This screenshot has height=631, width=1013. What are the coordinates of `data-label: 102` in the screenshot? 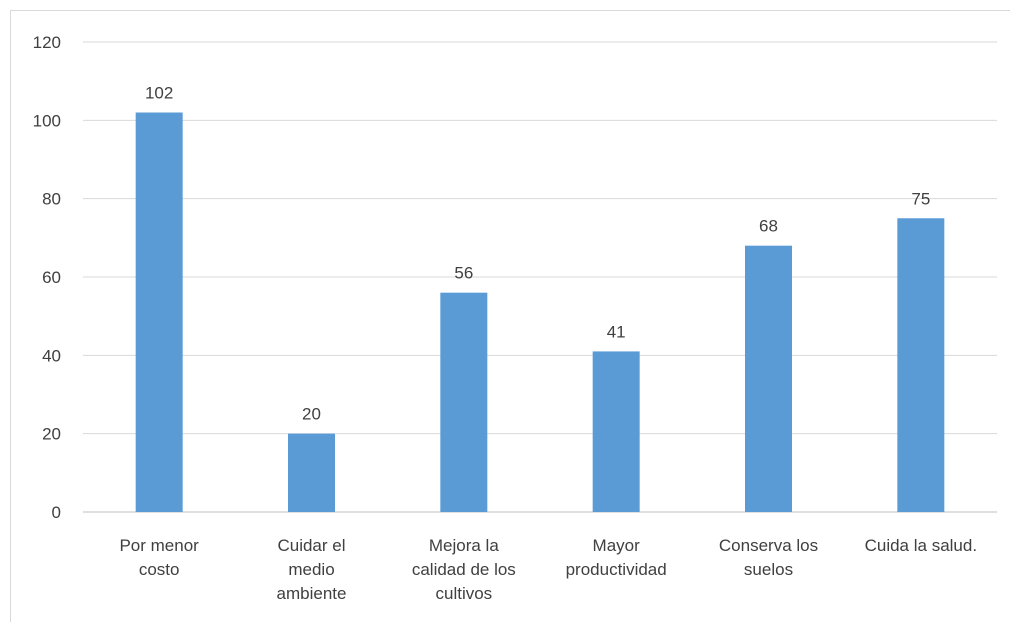 It's located at (159, 93).